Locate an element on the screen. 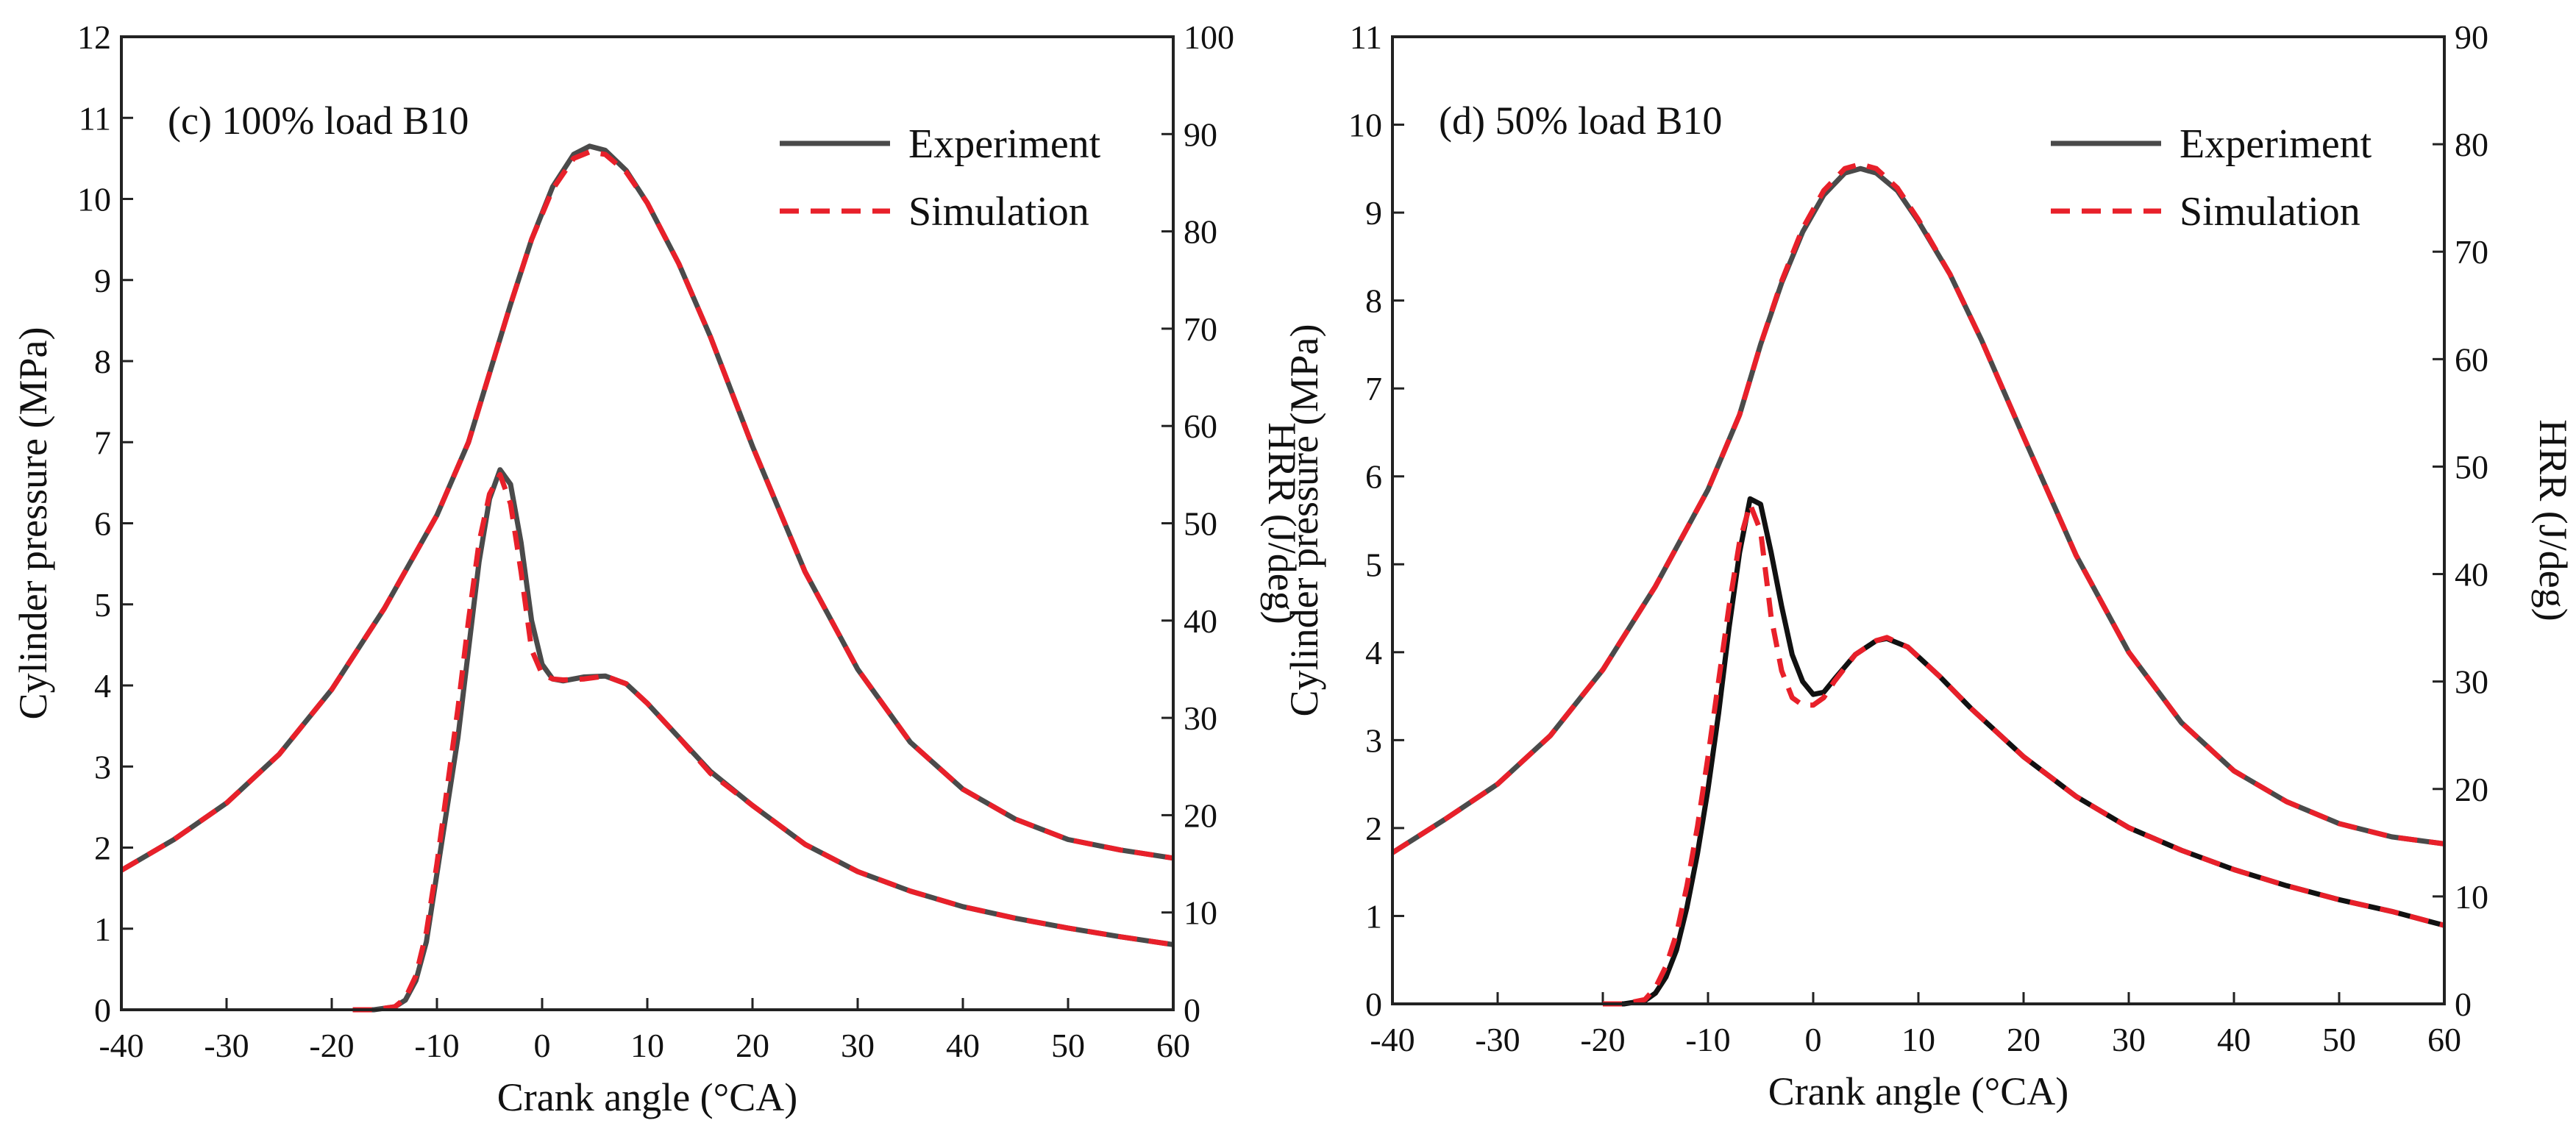 The width and height of the screenshot is (2576, 1137). panel-label: (c) 100% load B10 is located at coordinates (318, 121).